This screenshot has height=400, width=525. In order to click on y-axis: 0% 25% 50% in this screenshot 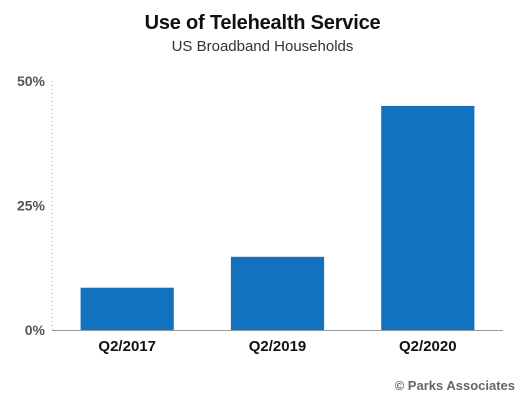, I will do `click(35, 205)`.